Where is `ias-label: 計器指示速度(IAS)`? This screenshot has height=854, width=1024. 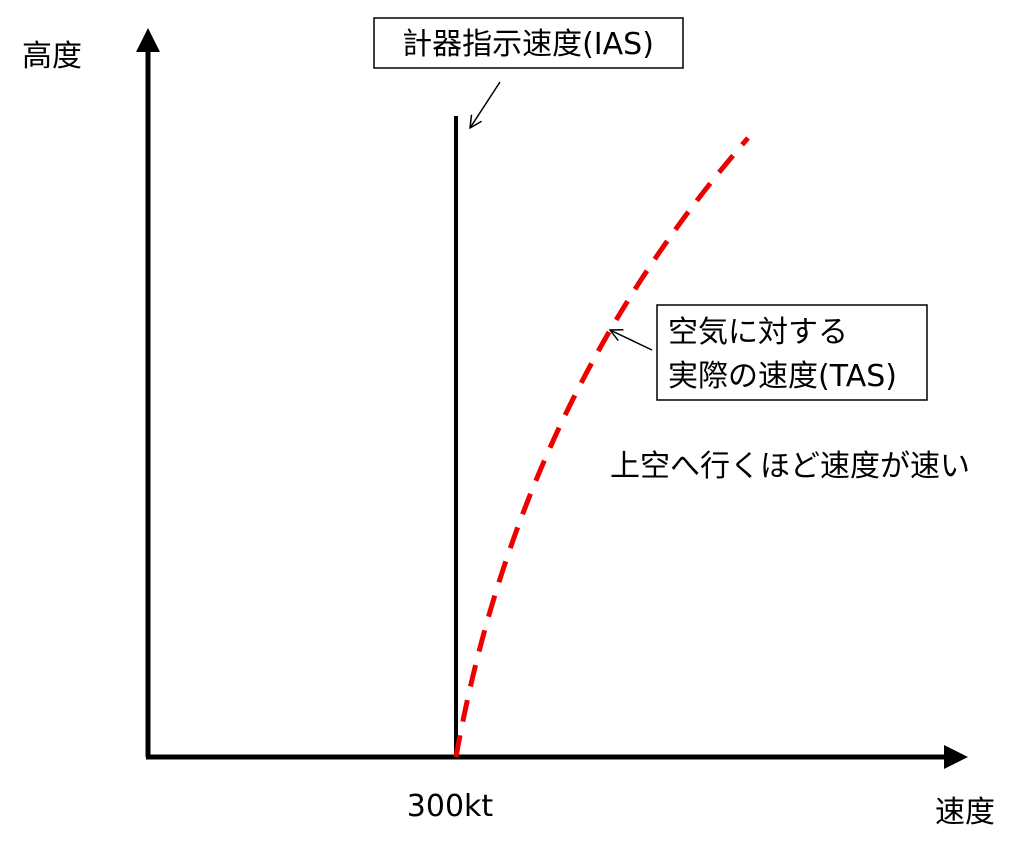
ias-label: 計器指示速度(IAS) is located at coordinates (528, 44).